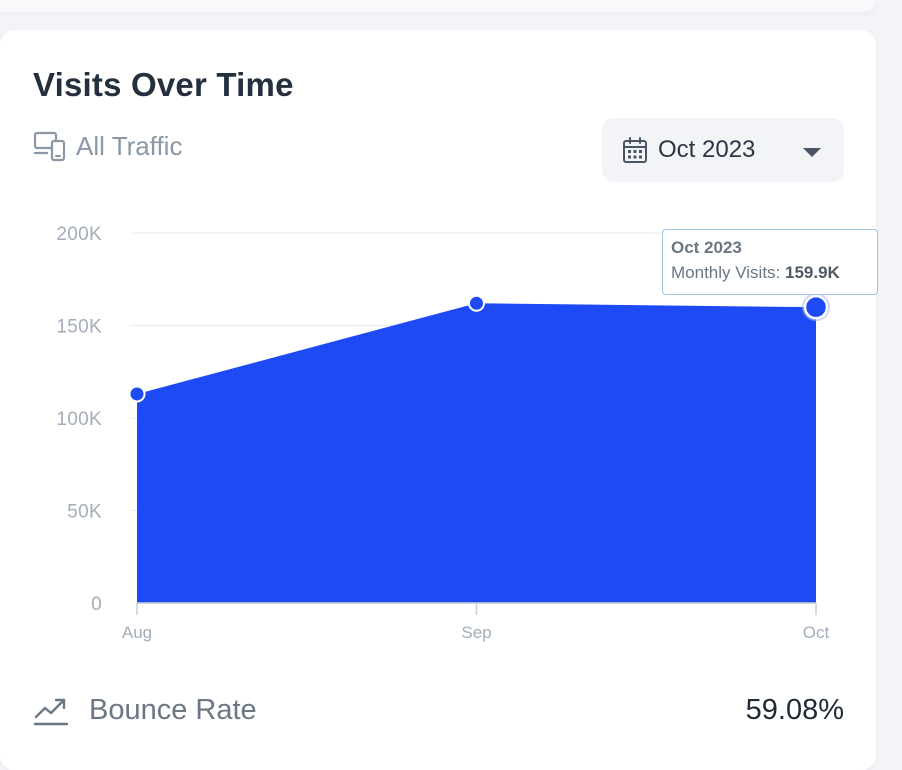  Describe the element at coordinates (173, 710) in the screenshot. I see `bounce-rate-label: Bounce Rate` at that location.